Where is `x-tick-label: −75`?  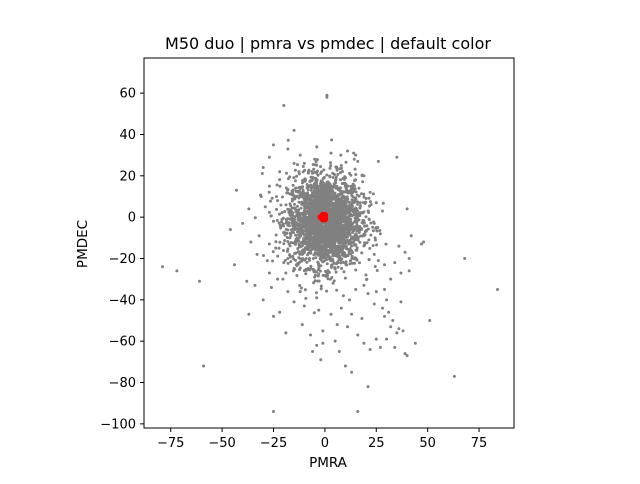 x-tick-label: −75 is located at coordinates (170, 443).